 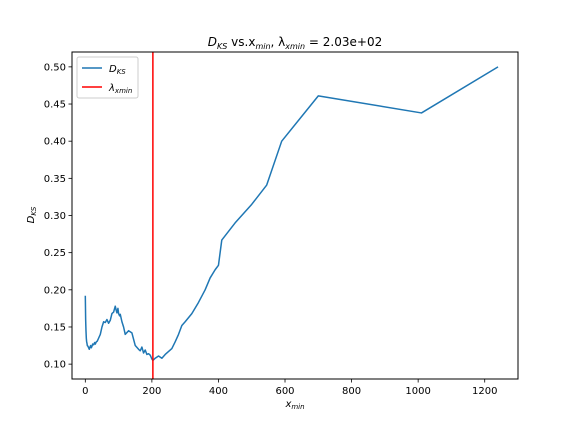 I want to click on x-tick-label: 600, so click(x=284, y=391).